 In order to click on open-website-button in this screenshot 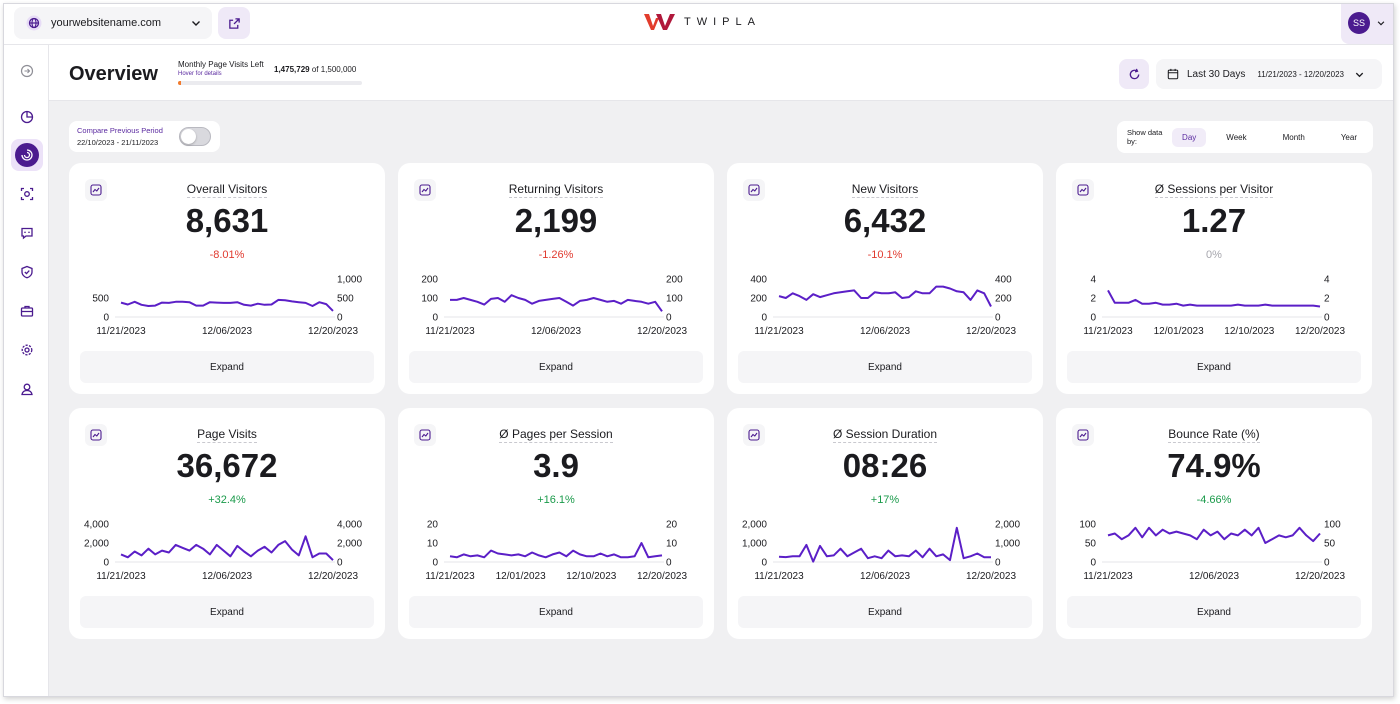, I will do `click(234, 23)`.